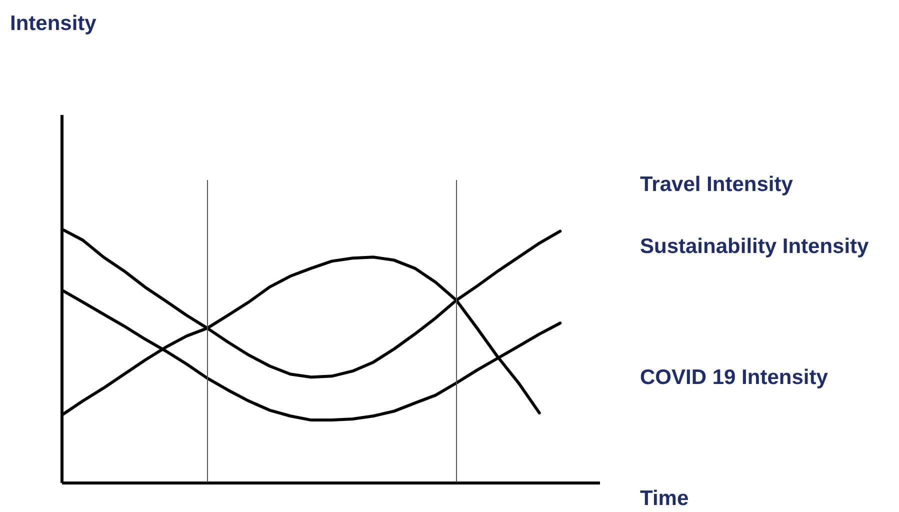 The height and width of the screenshot is (512, 899). Describe the element at coordinates (734, 378) in the screenshot. I see `text: COVID 19 Intensity` at that location.